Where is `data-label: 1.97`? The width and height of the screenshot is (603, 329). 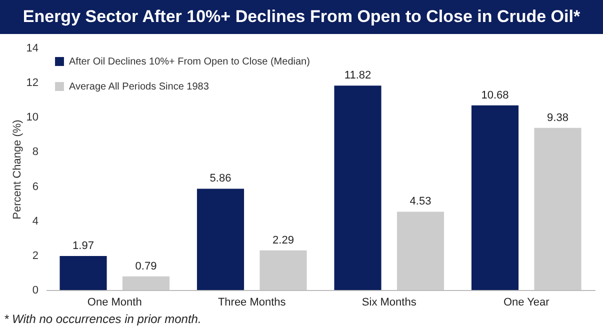 data-label: 1.97 is located at coordinates (83, 246).